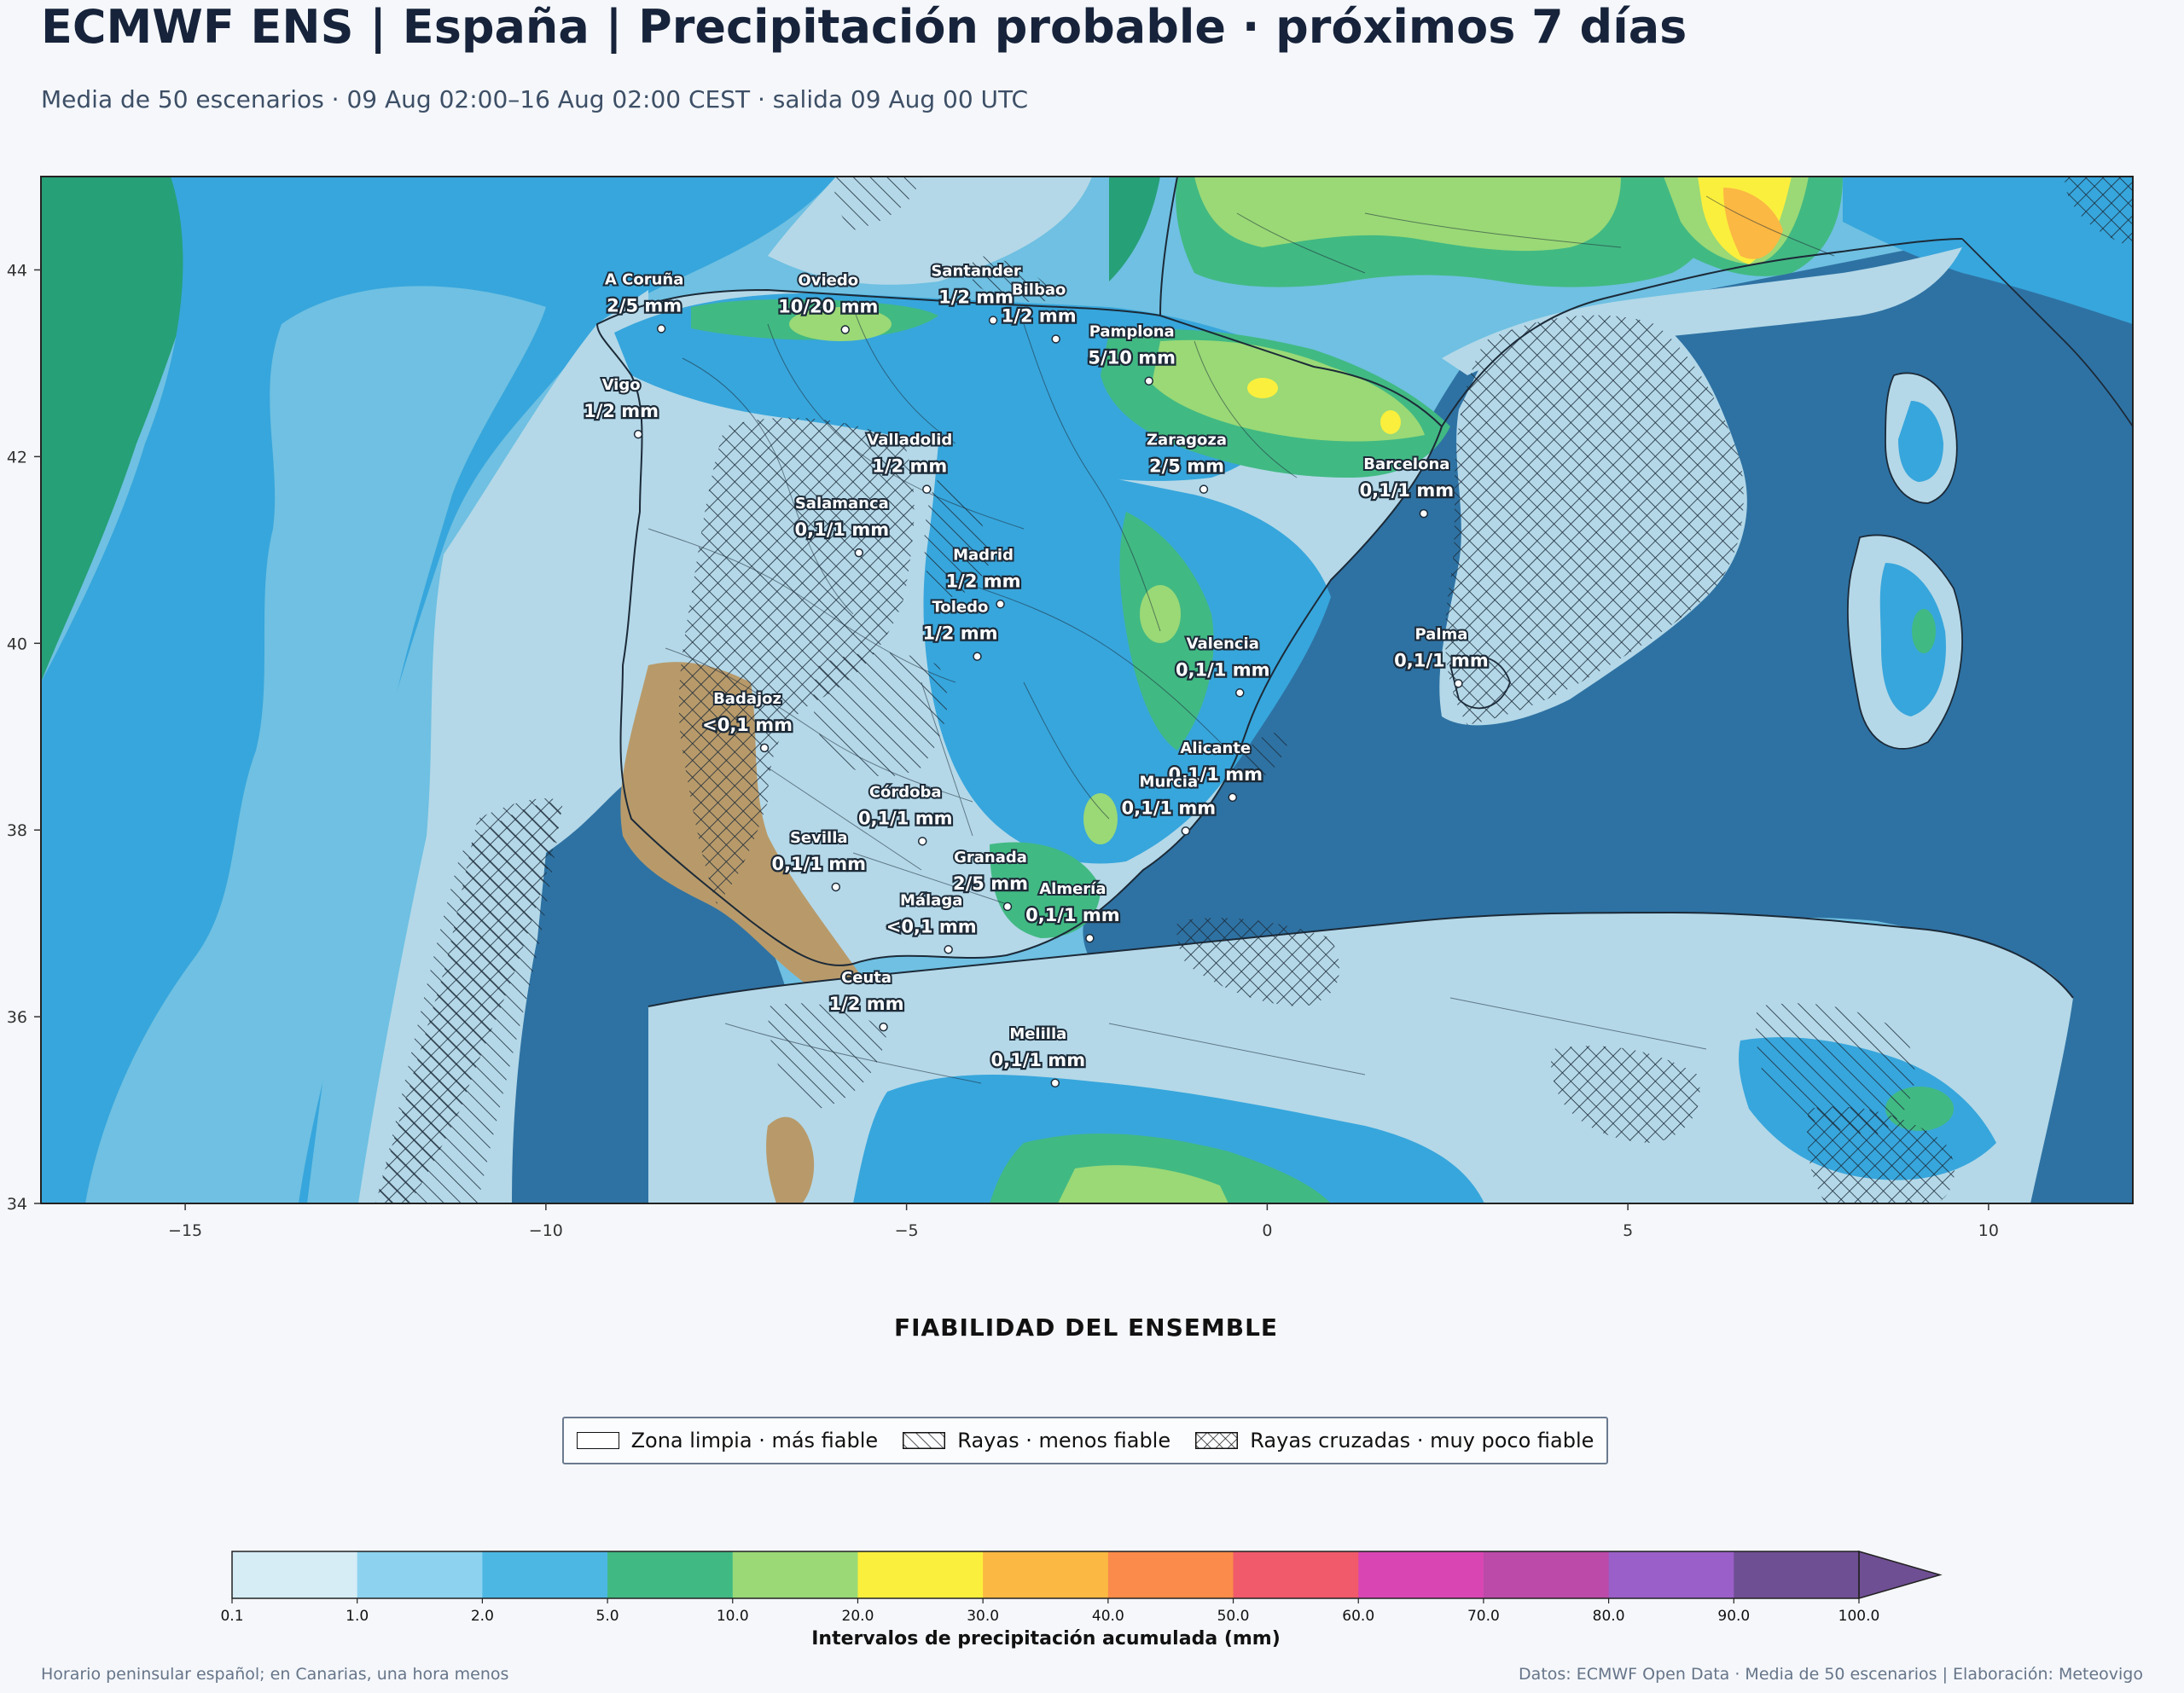 The height and width of the screenshot is (1693, 2184). I want to click on city-marker: Valladolid 1/2 mm, so click(909, 462).